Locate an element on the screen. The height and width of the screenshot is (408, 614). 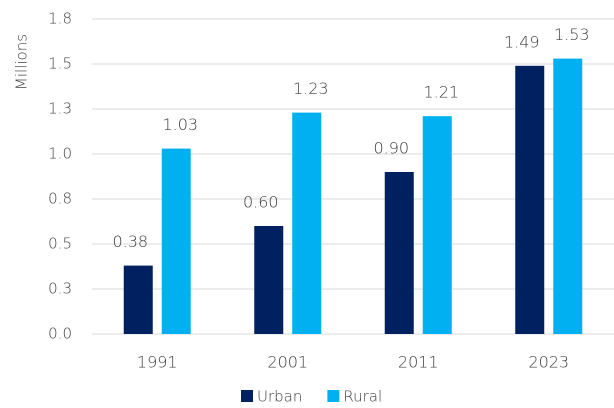
data-label: 1.21 is located at coordinates (441, 92).